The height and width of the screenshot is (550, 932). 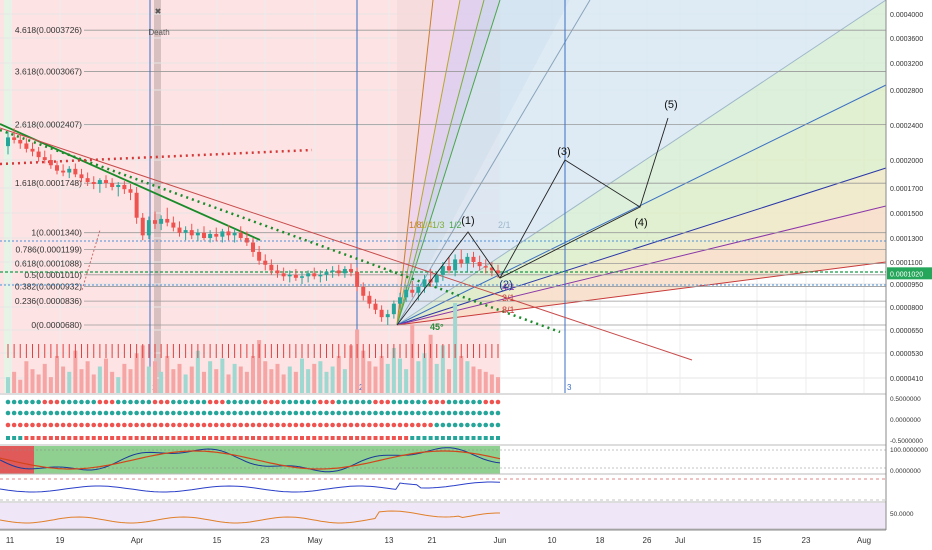 I want to click on time-axis-bg, so click(x=443, y=540).